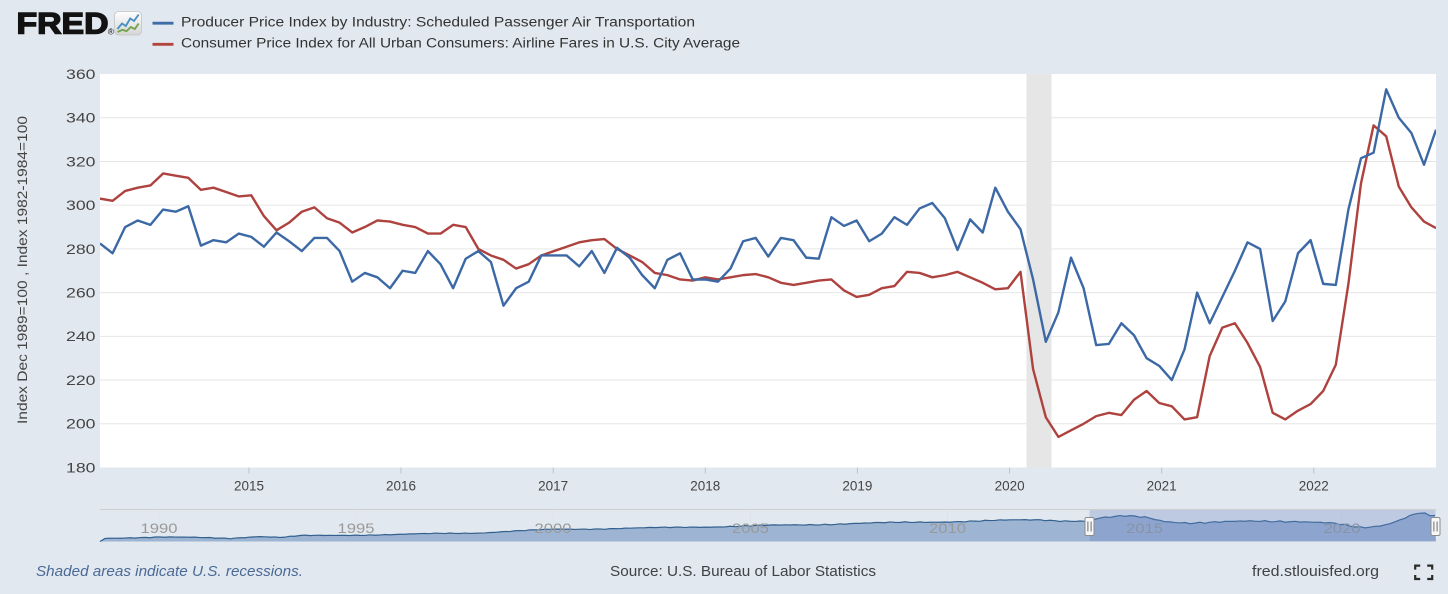 The height and width of the screenshot is (594, 1448). Describe the element at coordinates (81, 205) in the screenshot. I see `svg-text: 300` at that location.